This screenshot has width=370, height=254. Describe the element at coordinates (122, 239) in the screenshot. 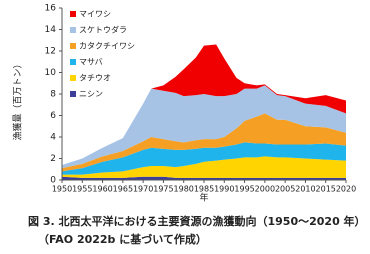

I see `source: （FAO 2022b に基づいて作成）` at that location.